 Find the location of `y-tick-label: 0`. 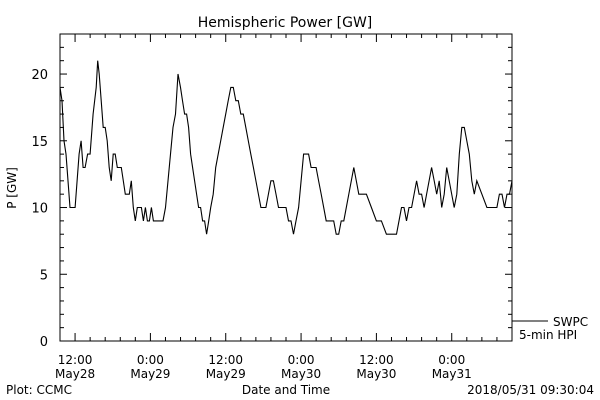

y-tick-label: 0 is located at coordinates (44, 342).